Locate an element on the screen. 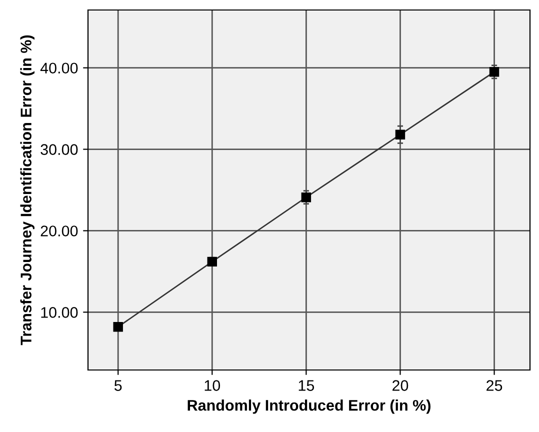 The width and height of the screenshot is (539, 432). y-tick-label: 10.00 is located at coordinates (59, 312).